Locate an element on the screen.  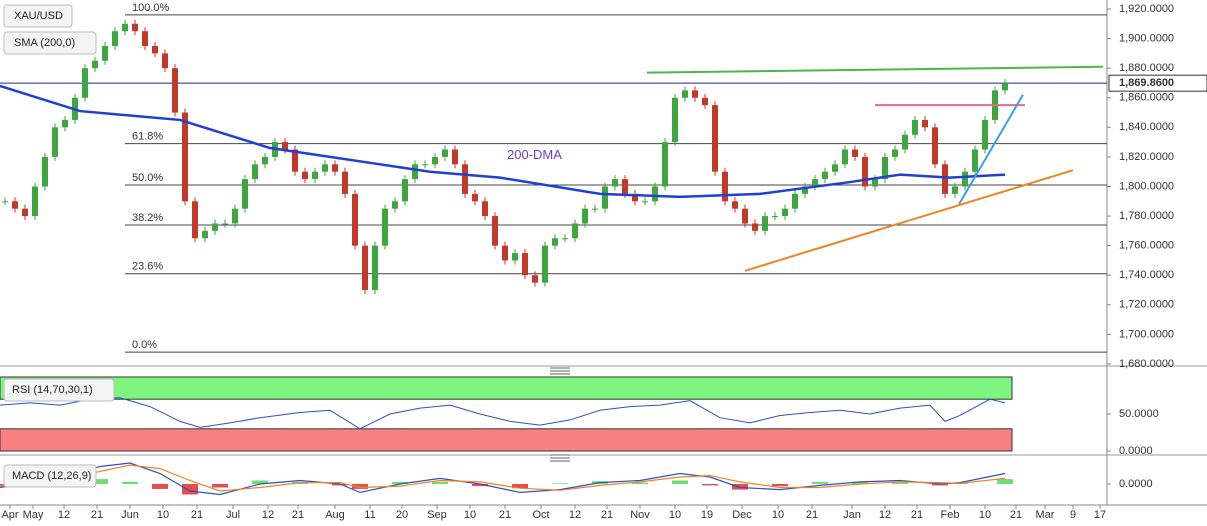
x-tick-label: Mar is located at coordinates (1045, 515).